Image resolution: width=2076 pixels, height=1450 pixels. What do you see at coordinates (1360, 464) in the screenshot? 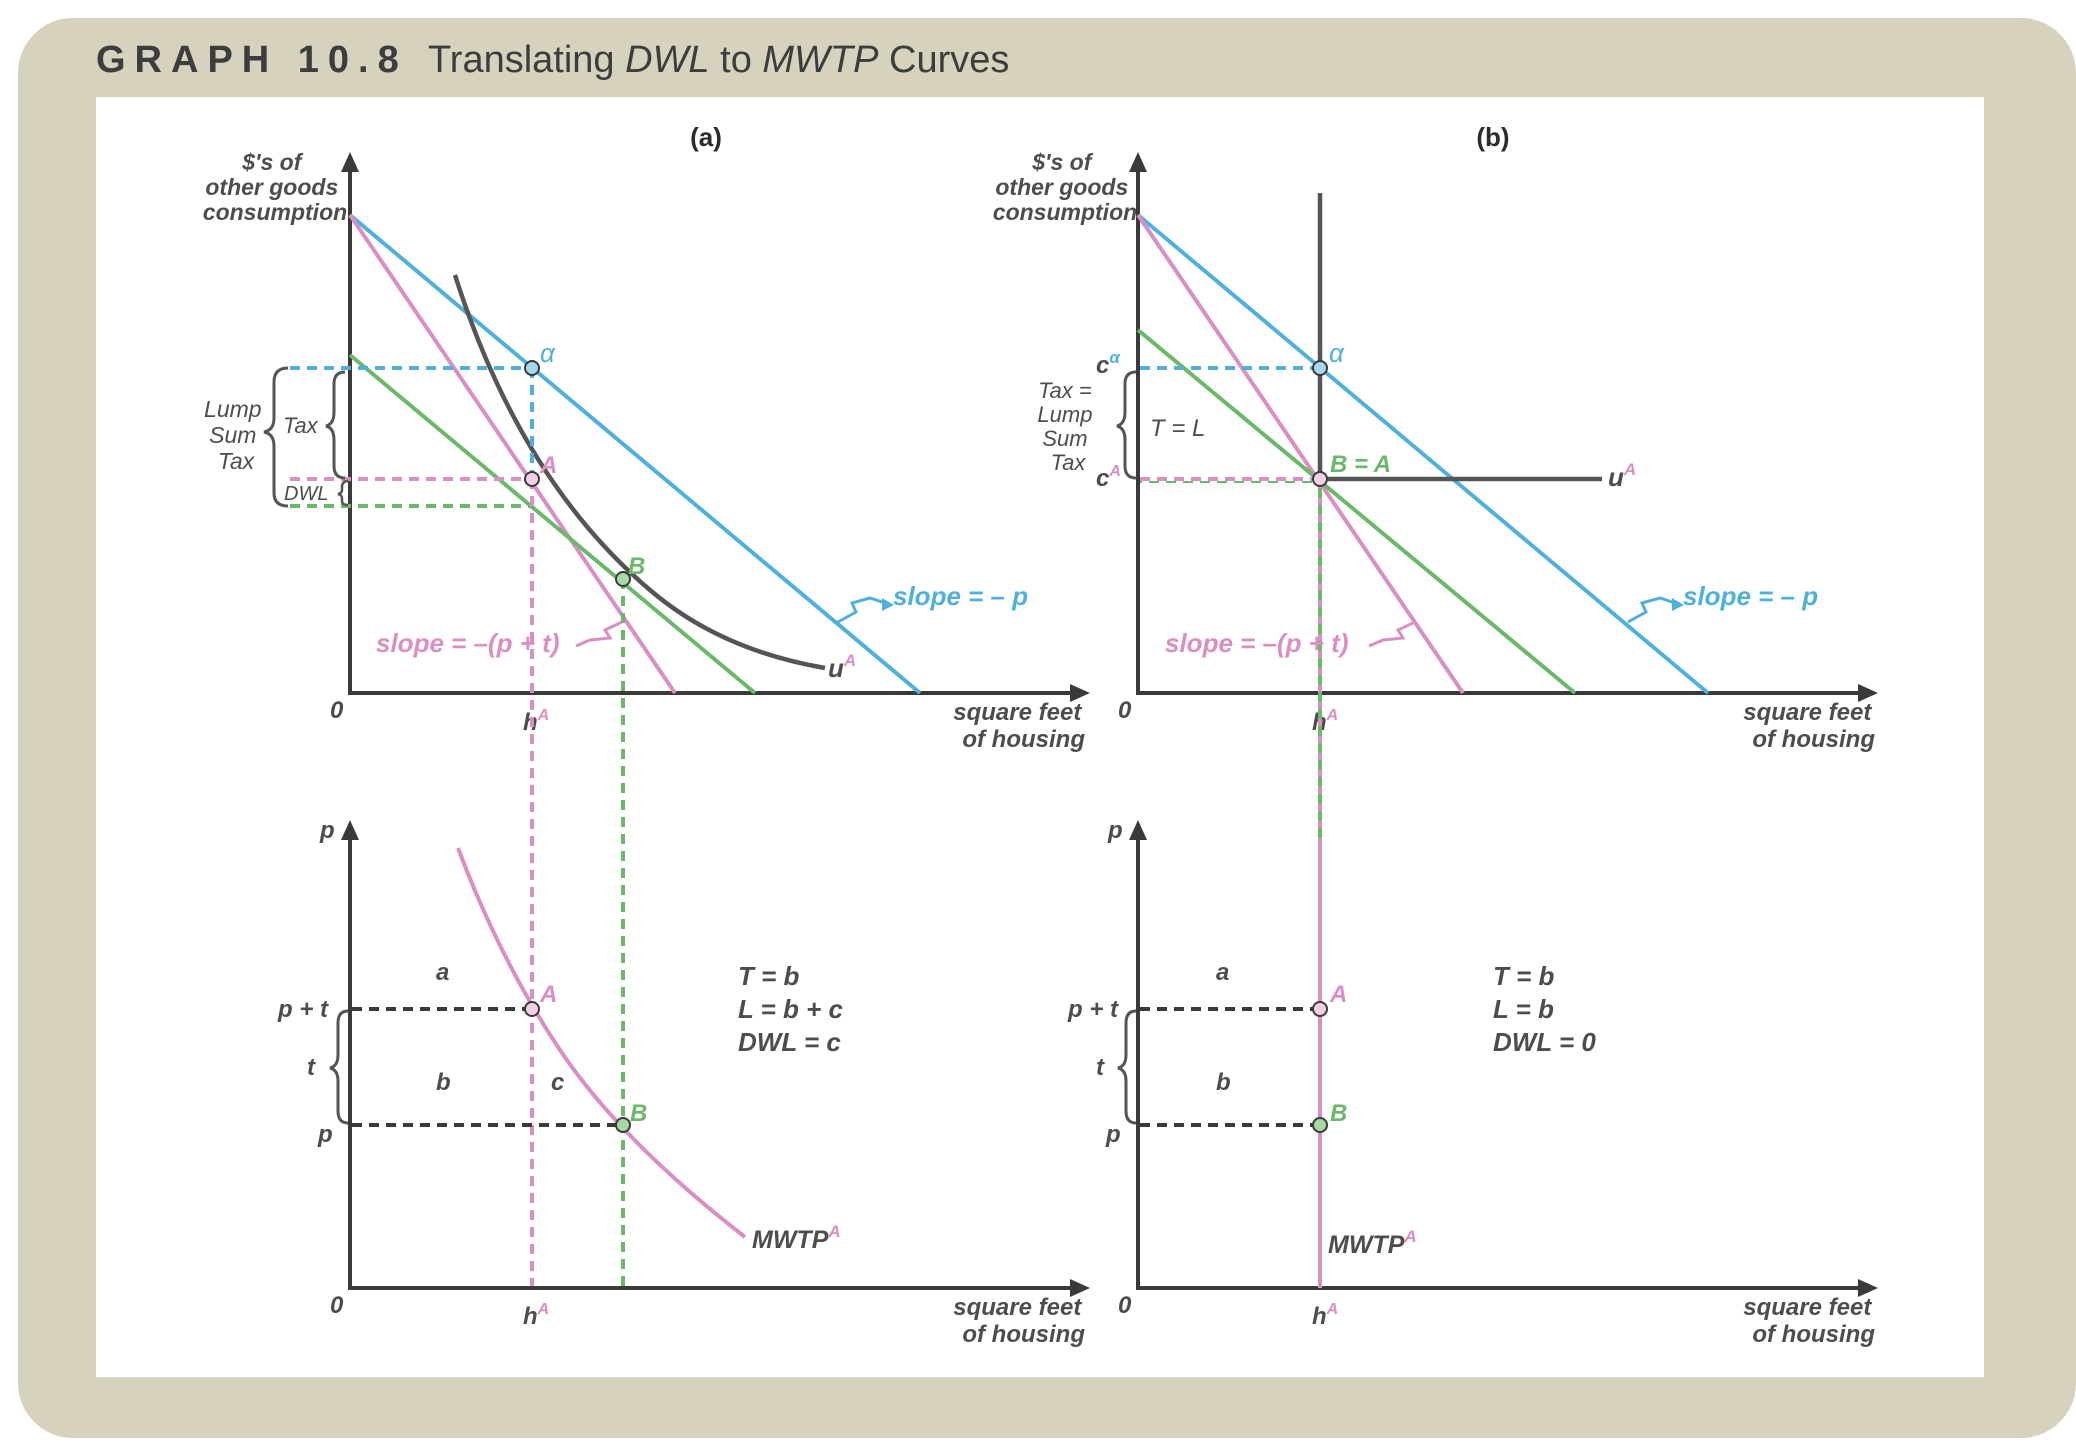
I see `panel-b-label-BA: B = A` at bounding box center [1360, 464].